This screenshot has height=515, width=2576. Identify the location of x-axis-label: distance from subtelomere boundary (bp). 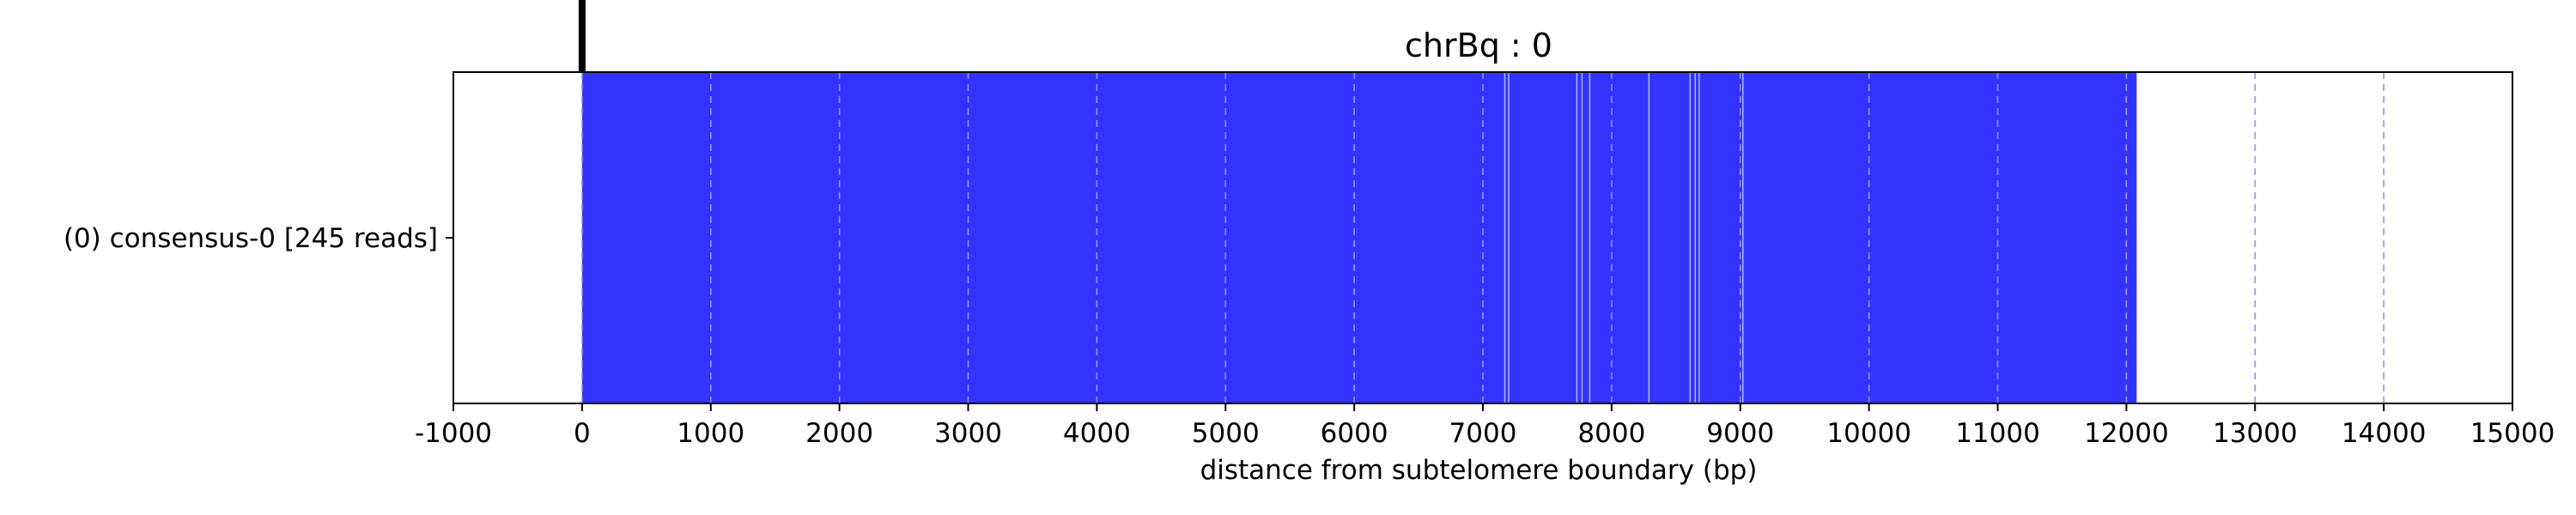
(1479, 470).